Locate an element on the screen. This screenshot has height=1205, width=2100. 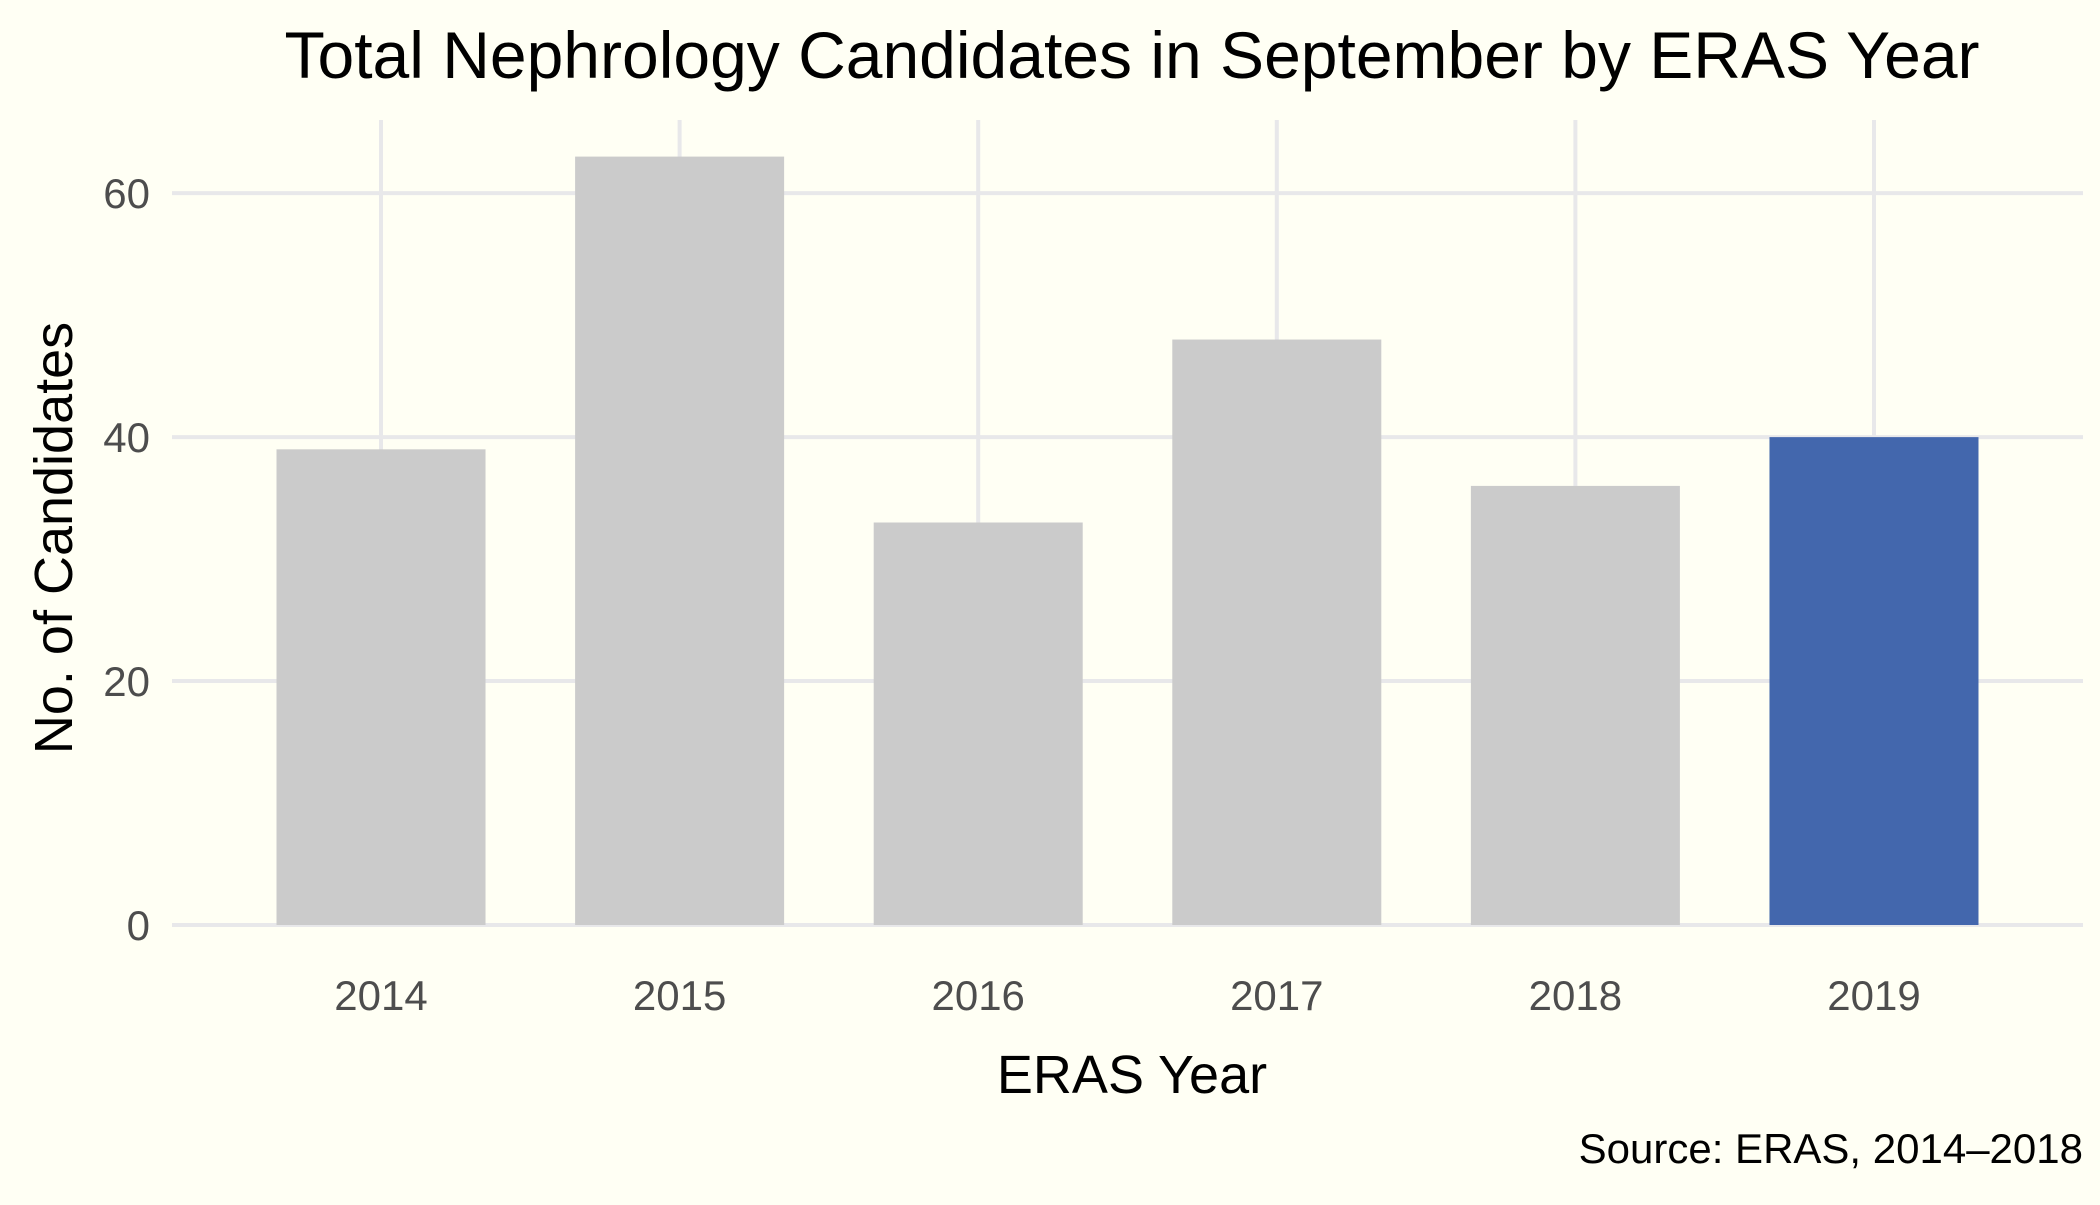
x-axis-title: ERAS Year is located at coordinates (1132, 1075).